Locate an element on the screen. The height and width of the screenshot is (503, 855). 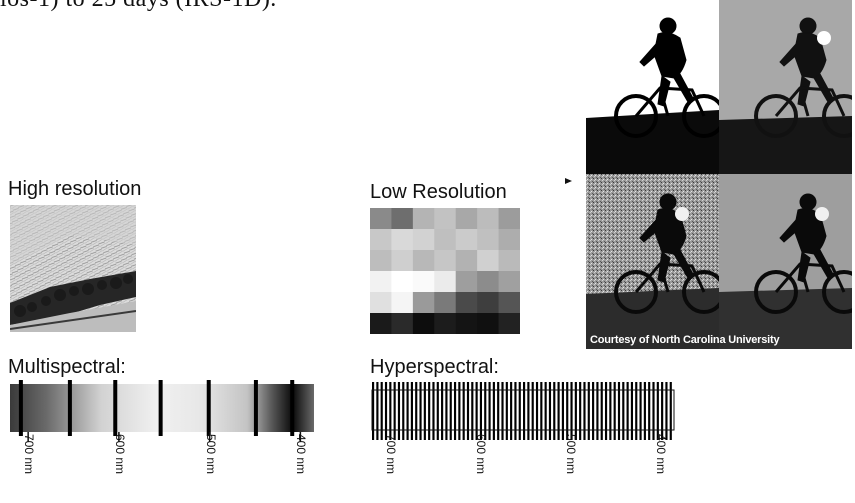
high-resolution-image is located at coordinates (73, 268).